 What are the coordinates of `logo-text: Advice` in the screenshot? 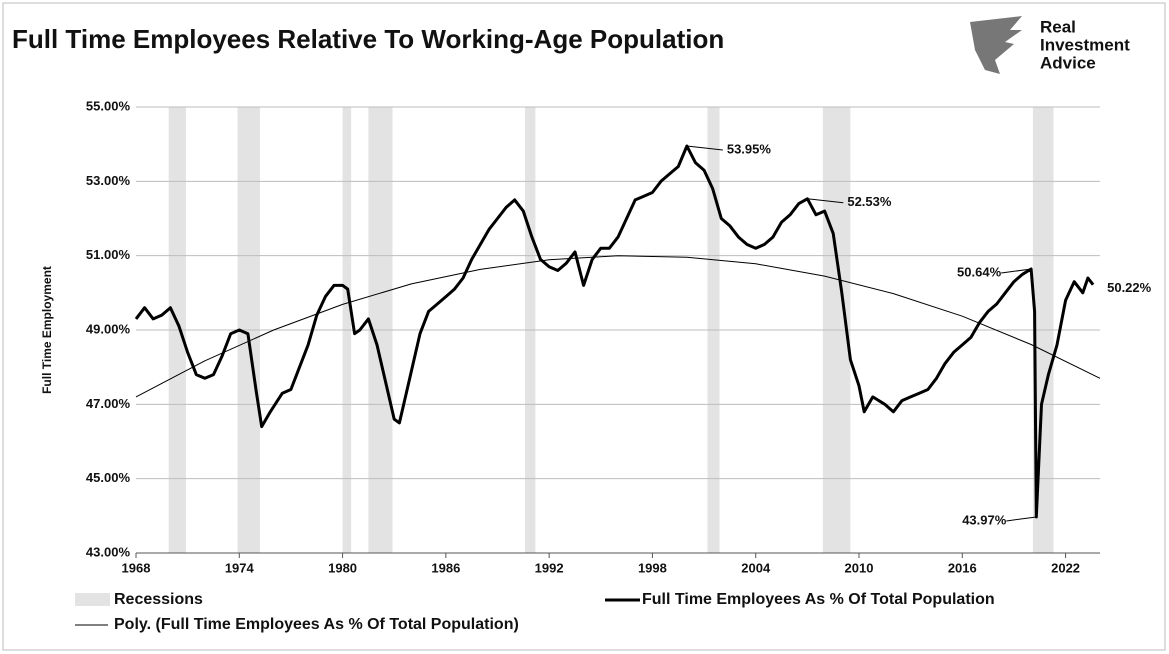 It's located at (1068, 62).